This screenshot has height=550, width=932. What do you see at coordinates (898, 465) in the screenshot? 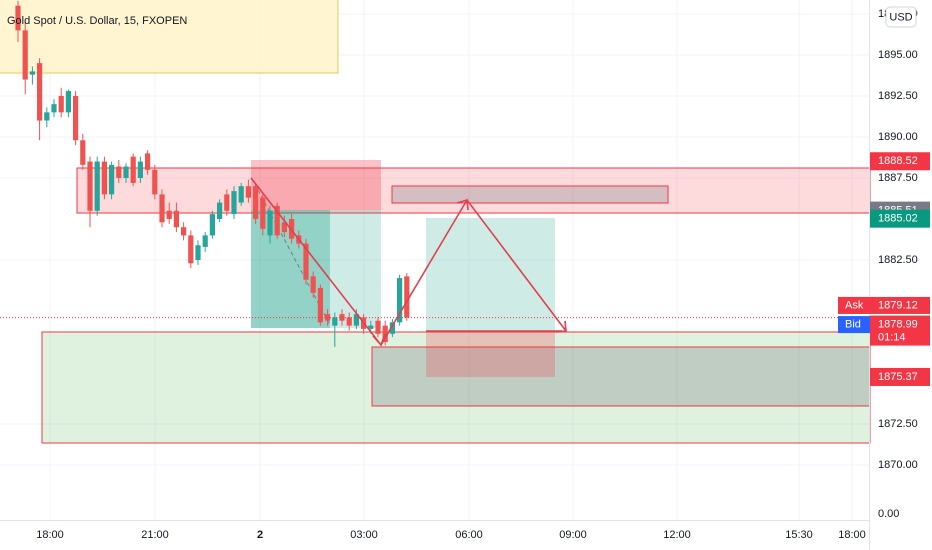
I see `y-tick-label: 1870.00` at bounding box center [898, 465].